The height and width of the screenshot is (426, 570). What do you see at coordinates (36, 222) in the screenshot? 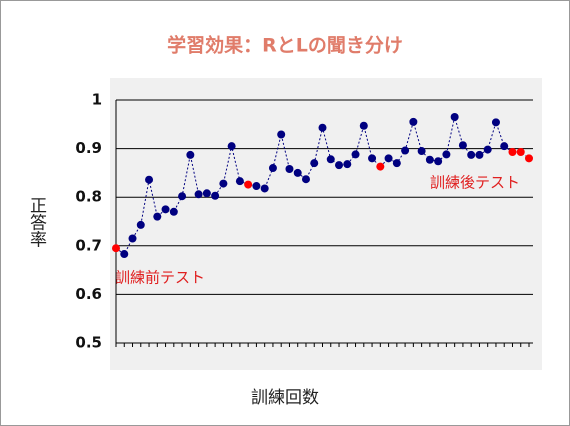
I see `y-axis-label: 正答率` at bounding box center [36, 222].